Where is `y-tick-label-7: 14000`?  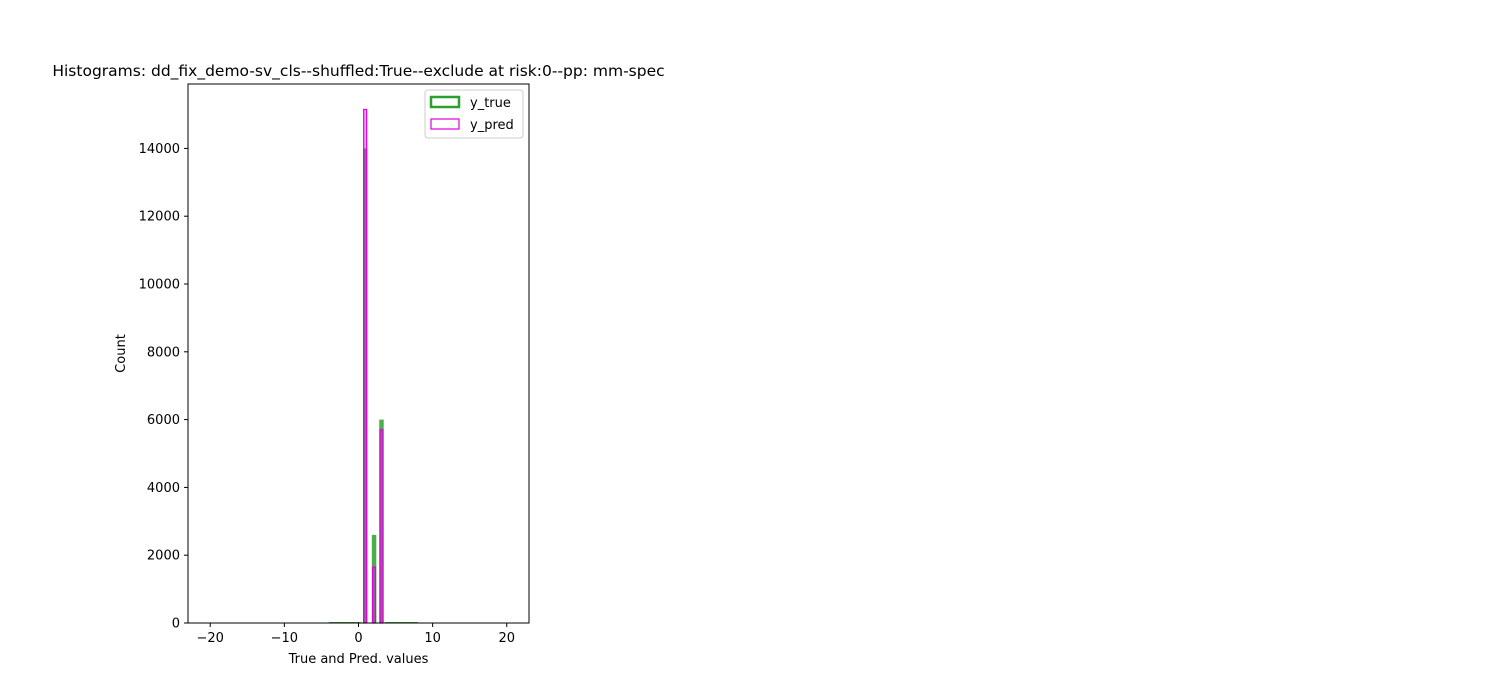
y-tick-label-7: 14000 is located at coordinates (159, 149).